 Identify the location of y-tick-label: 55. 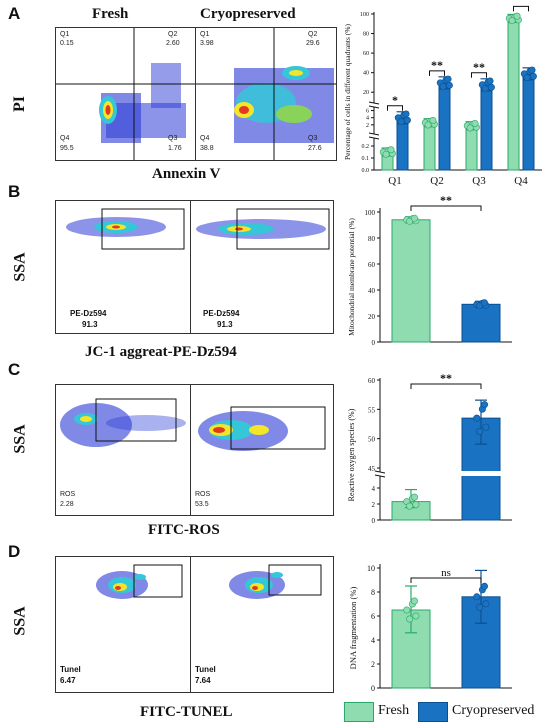
(372, 410).